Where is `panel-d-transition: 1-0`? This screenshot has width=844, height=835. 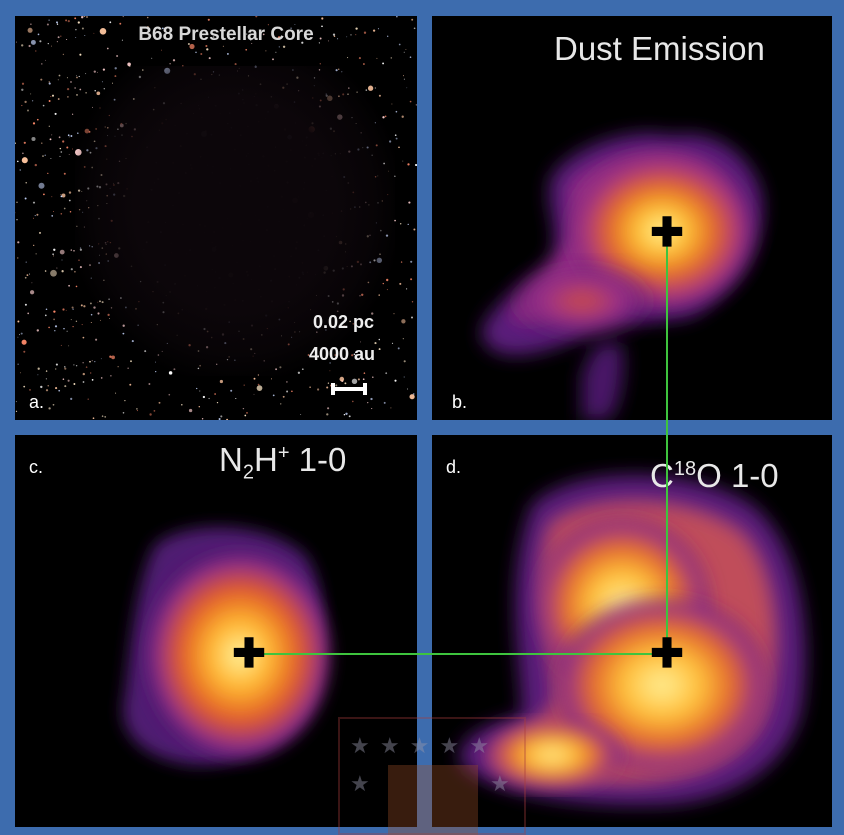 panel-d-transition: 1-0 is located at coordinates (754, 475).